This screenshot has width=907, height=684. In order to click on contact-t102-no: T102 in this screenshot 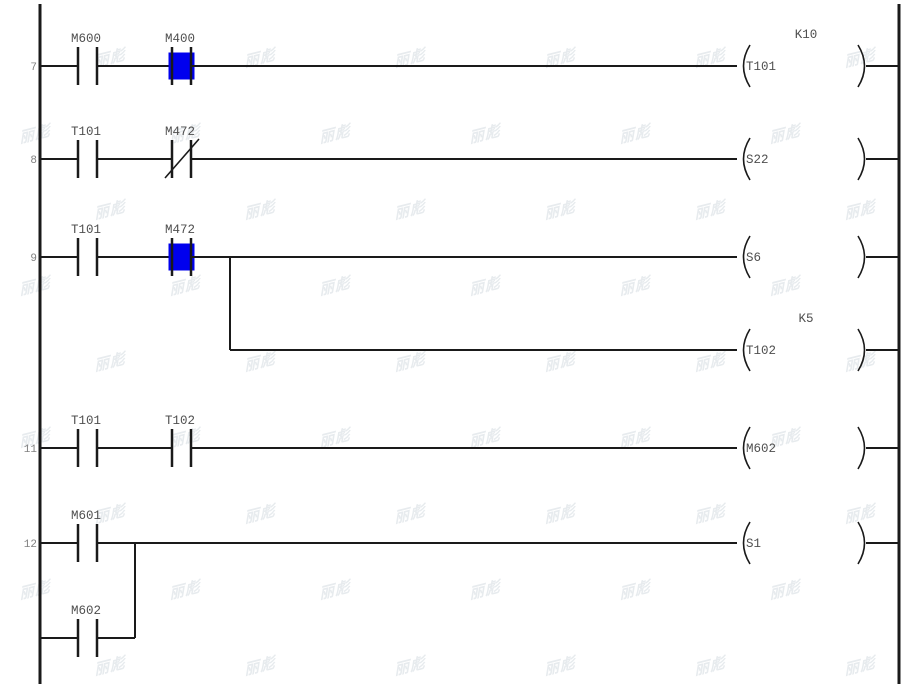, I will do `click(180, 440)`.